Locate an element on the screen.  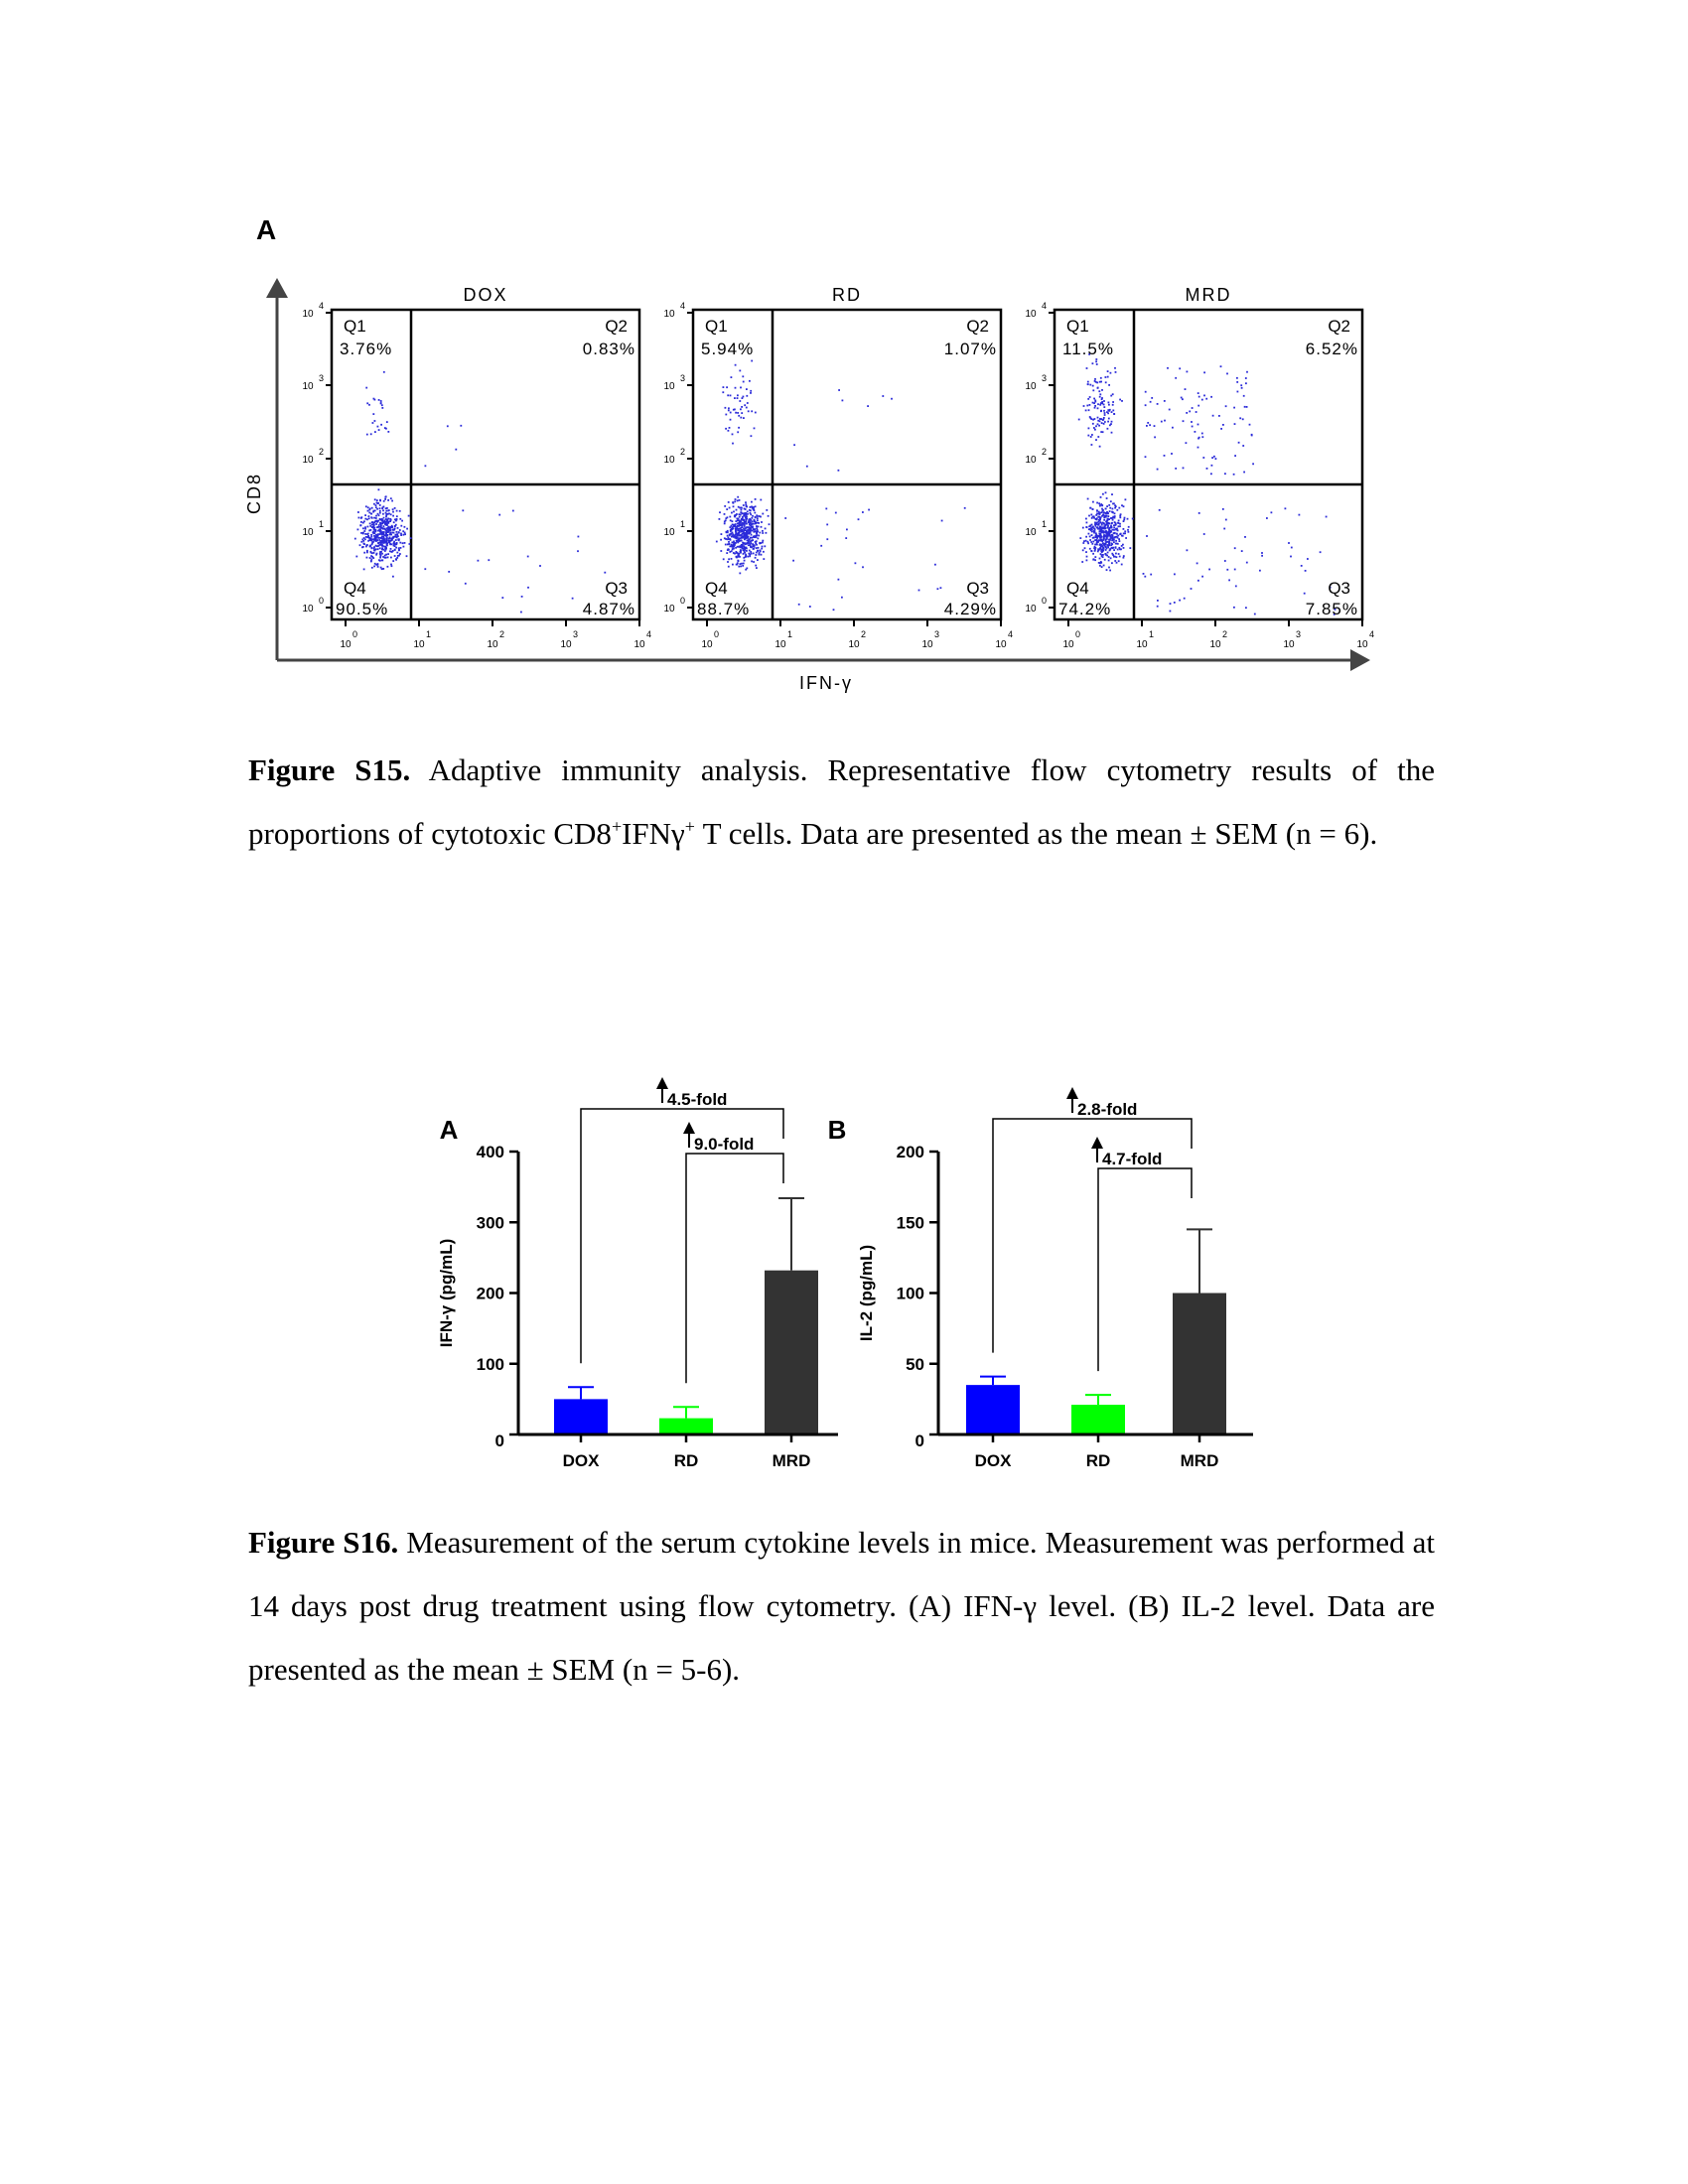
flow-panel-frame is located at coordinates (847, 464).